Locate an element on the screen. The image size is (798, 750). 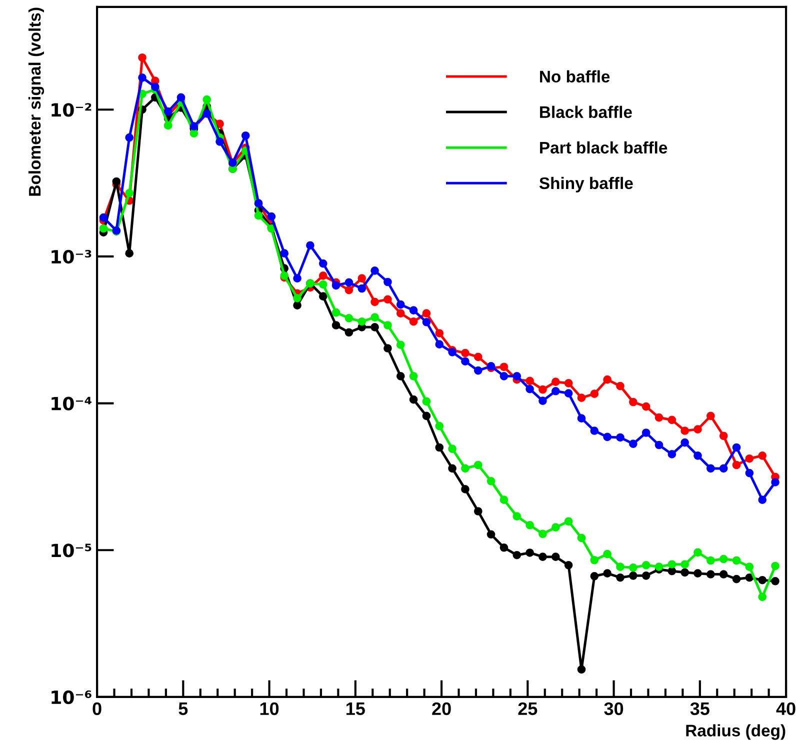
x-tick-label: 25 is located at coordinates (528, 709).